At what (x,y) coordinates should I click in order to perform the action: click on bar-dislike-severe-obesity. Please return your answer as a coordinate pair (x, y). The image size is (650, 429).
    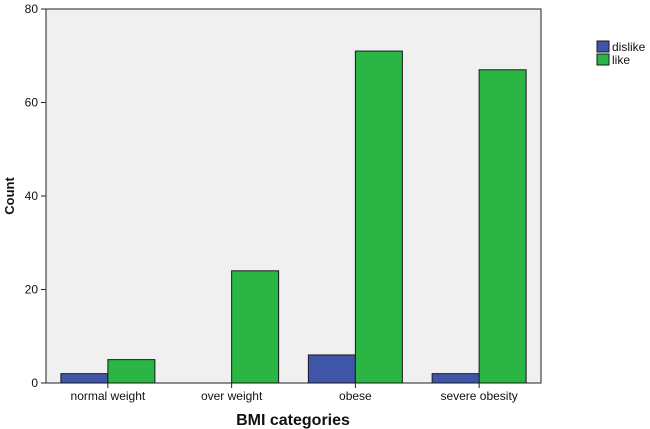
    Looking at the image, I should click on (455, 378).